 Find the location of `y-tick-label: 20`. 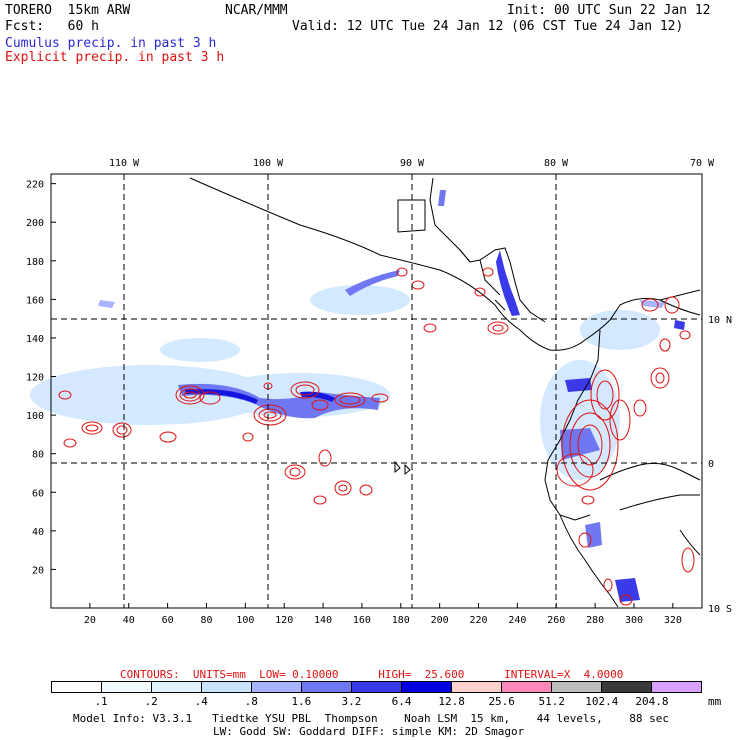

y-tick-label: 20 is located at coordinates (38, 570).